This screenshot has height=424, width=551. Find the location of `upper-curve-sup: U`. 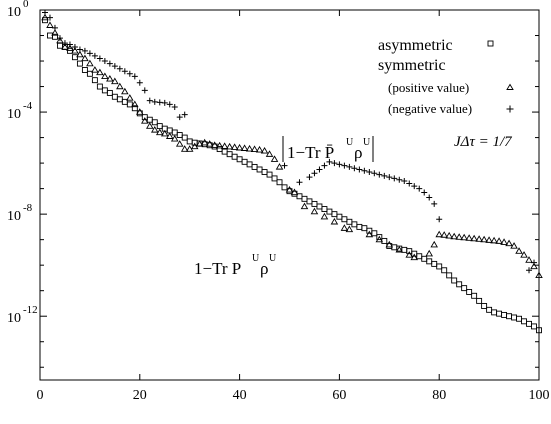

upper-curve-sup: U is located at coordinates (350, 142).